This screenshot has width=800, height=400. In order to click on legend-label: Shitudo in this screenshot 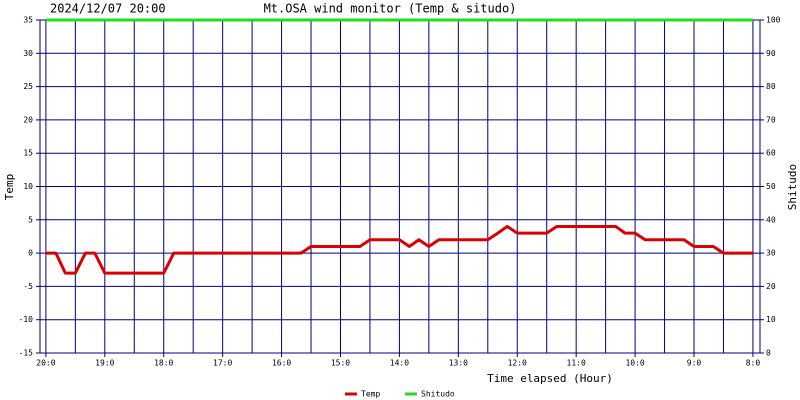, I will do `click(438, 394)`.